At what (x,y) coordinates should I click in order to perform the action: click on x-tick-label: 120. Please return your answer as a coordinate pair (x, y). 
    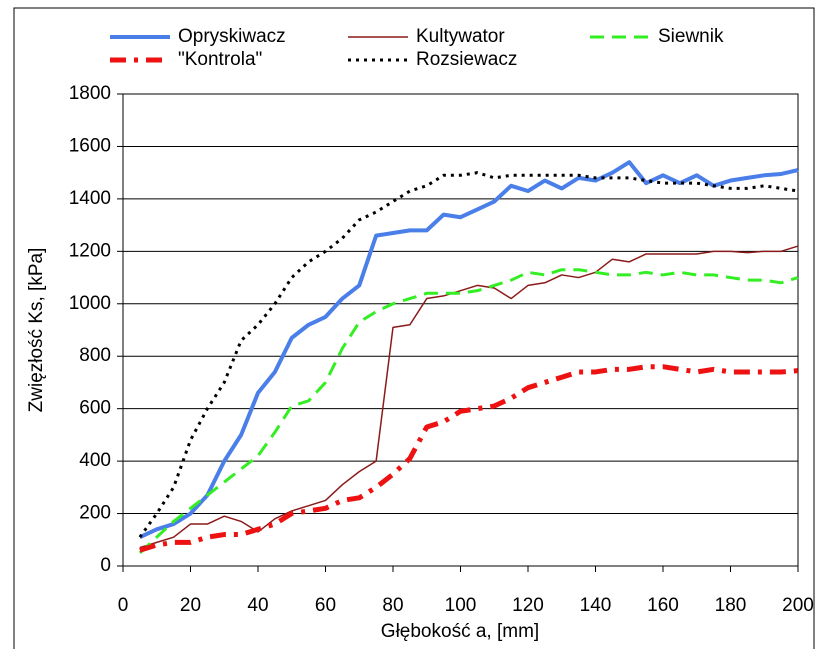
    Looking at the image, I should click on (528, 605).